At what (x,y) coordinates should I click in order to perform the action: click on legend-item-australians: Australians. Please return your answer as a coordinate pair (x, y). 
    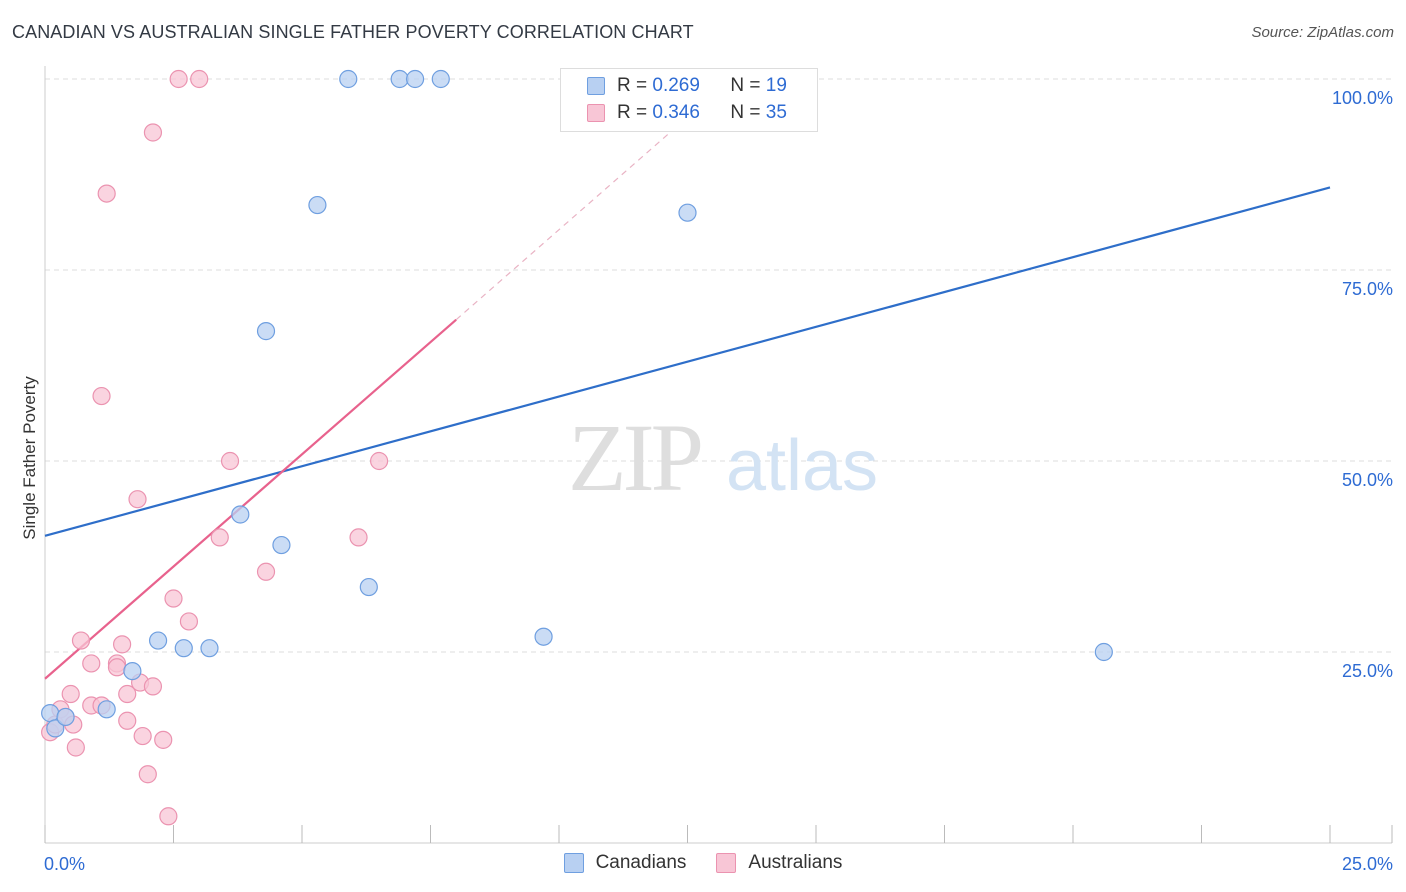
    Looking at the image, I should click on (779, 863).